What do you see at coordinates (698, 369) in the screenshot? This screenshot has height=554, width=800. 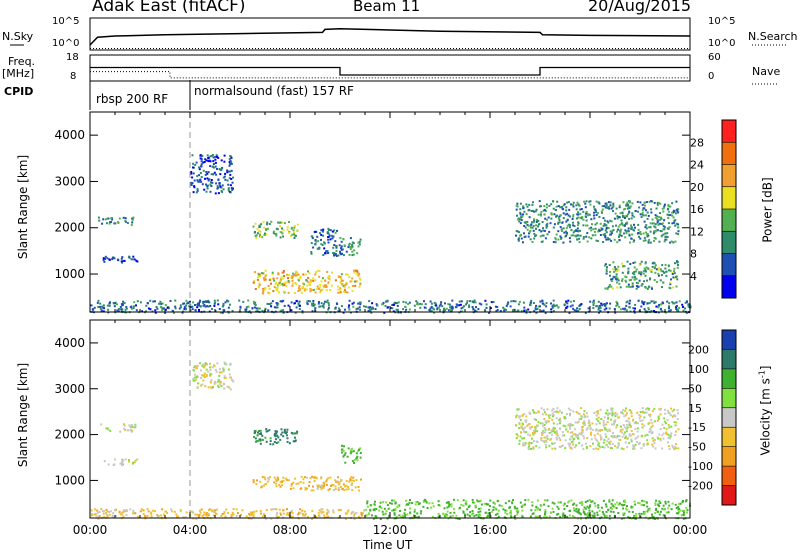 I see `velocity-colorbar-tick-label: 100` at bounding box center [698, 369].